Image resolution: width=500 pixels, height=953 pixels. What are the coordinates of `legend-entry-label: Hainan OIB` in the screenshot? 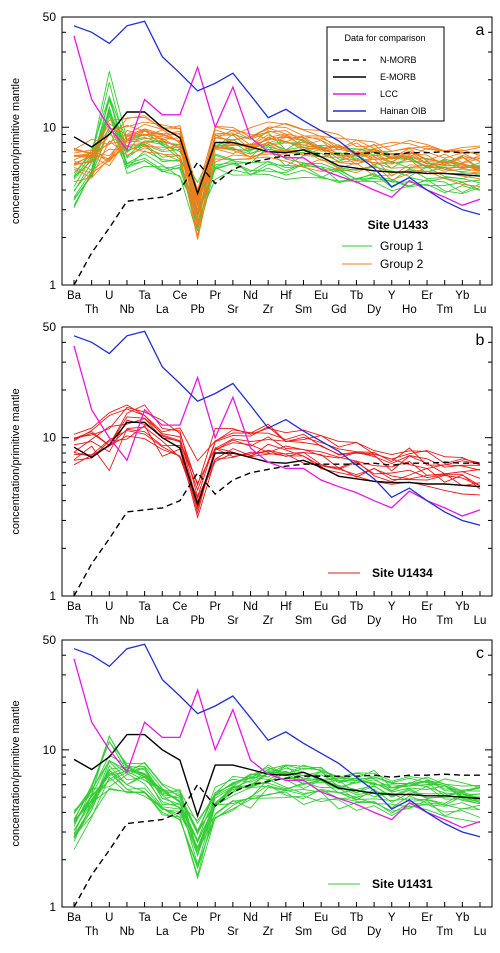 It's located at (403, 111).